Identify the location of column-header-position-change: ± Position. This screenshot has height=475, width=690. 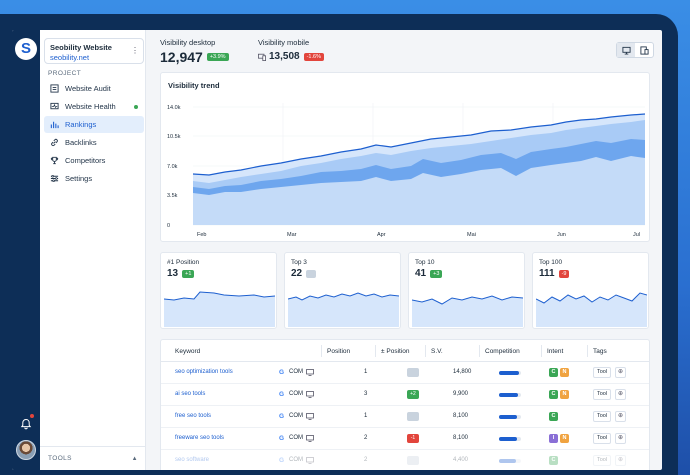
(395, 351).